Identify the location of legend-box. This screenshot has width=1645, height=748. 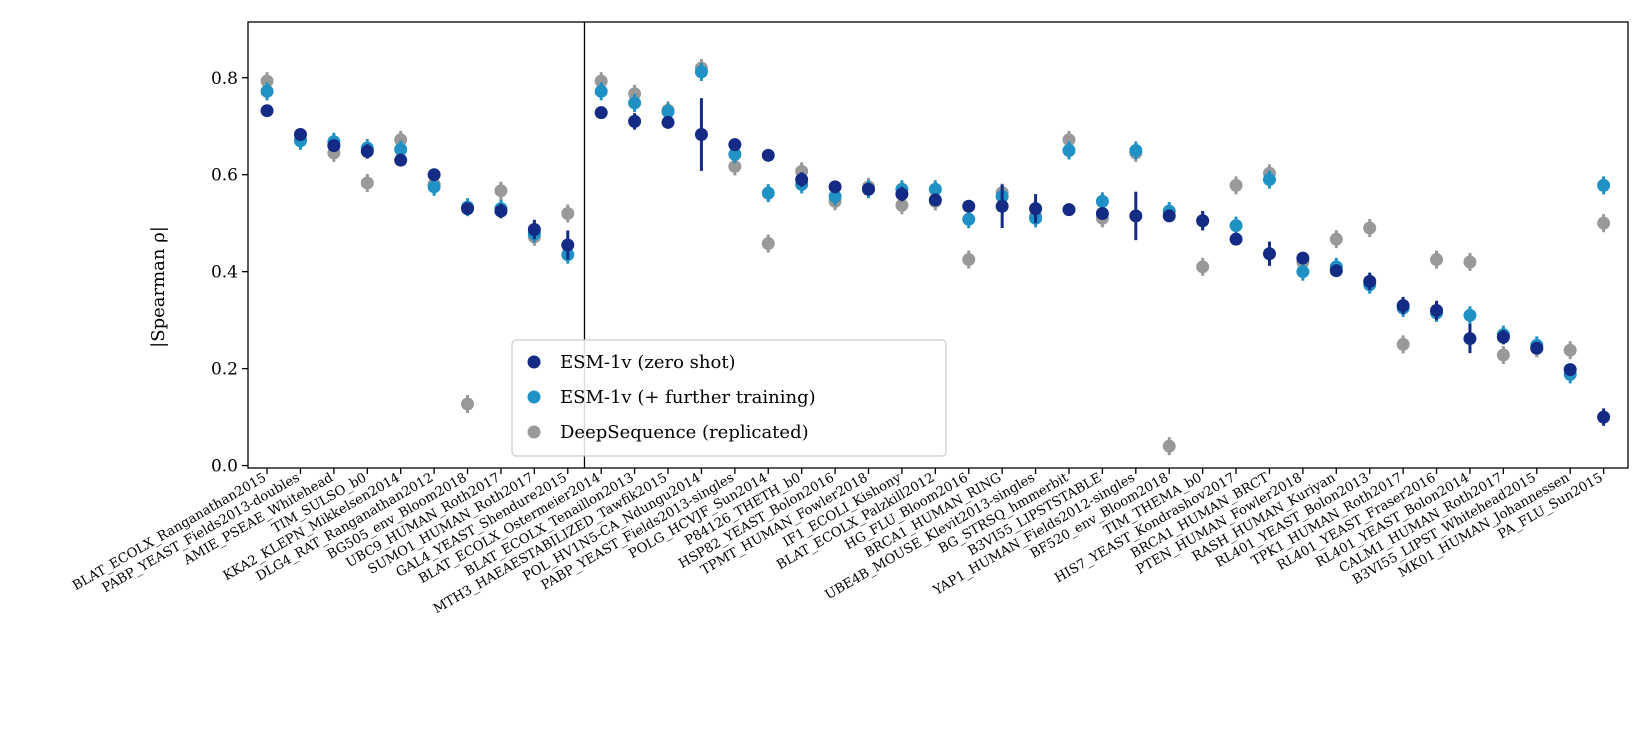
(729, 398).